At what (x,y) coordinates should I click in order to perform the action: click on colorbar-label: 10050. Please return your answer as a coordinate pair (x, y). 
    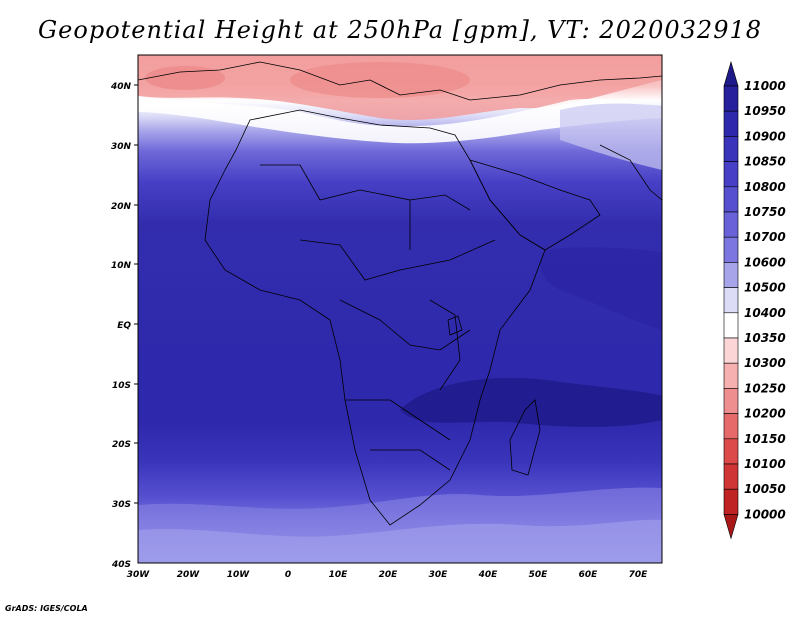
    Looking at the image, I should click on (765, 489).